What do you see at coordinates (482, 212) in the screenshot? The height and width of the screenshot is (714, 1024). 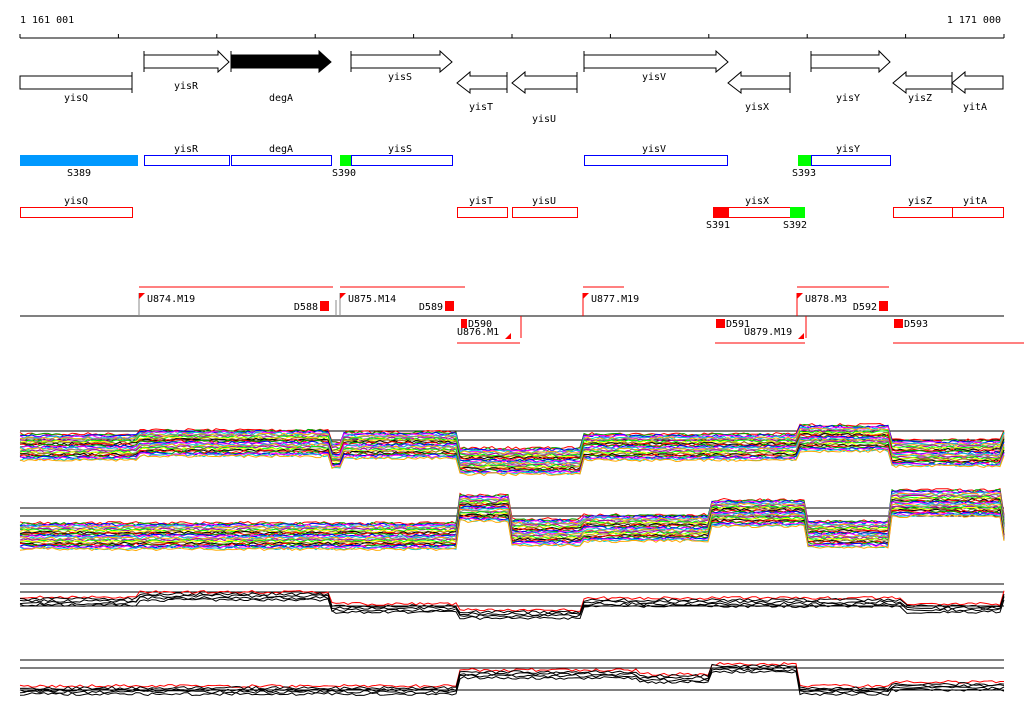 I see `segment-yisT` at bounding box center [482, 212].